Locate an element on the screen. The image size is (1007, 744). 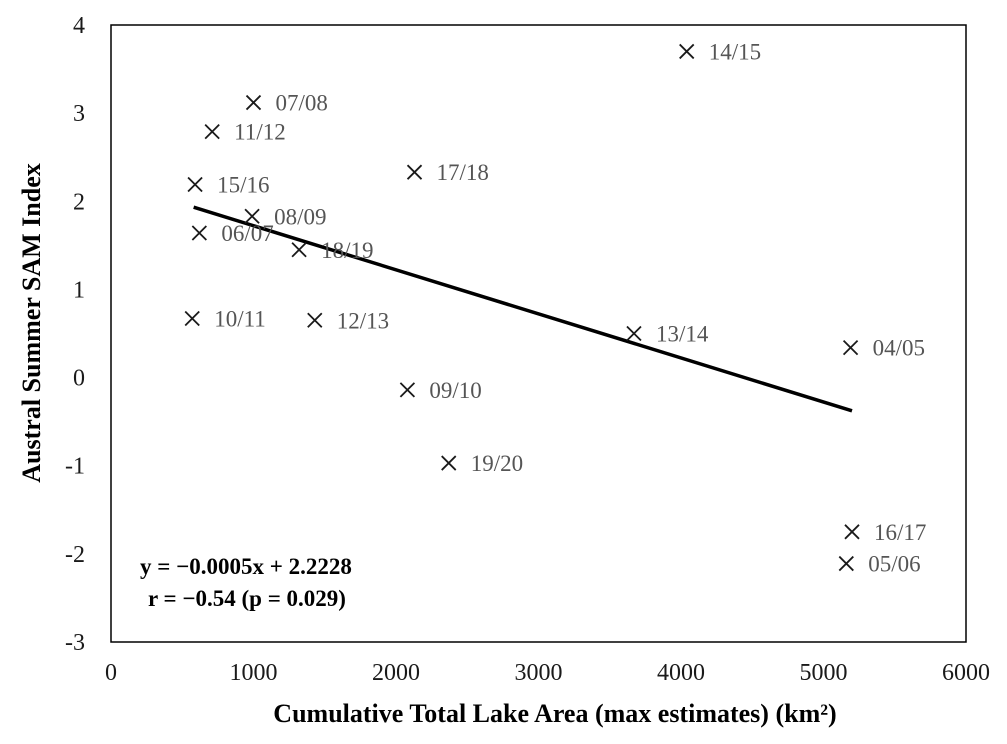
data-point: 11/12 is located at coordinates (245, 132).